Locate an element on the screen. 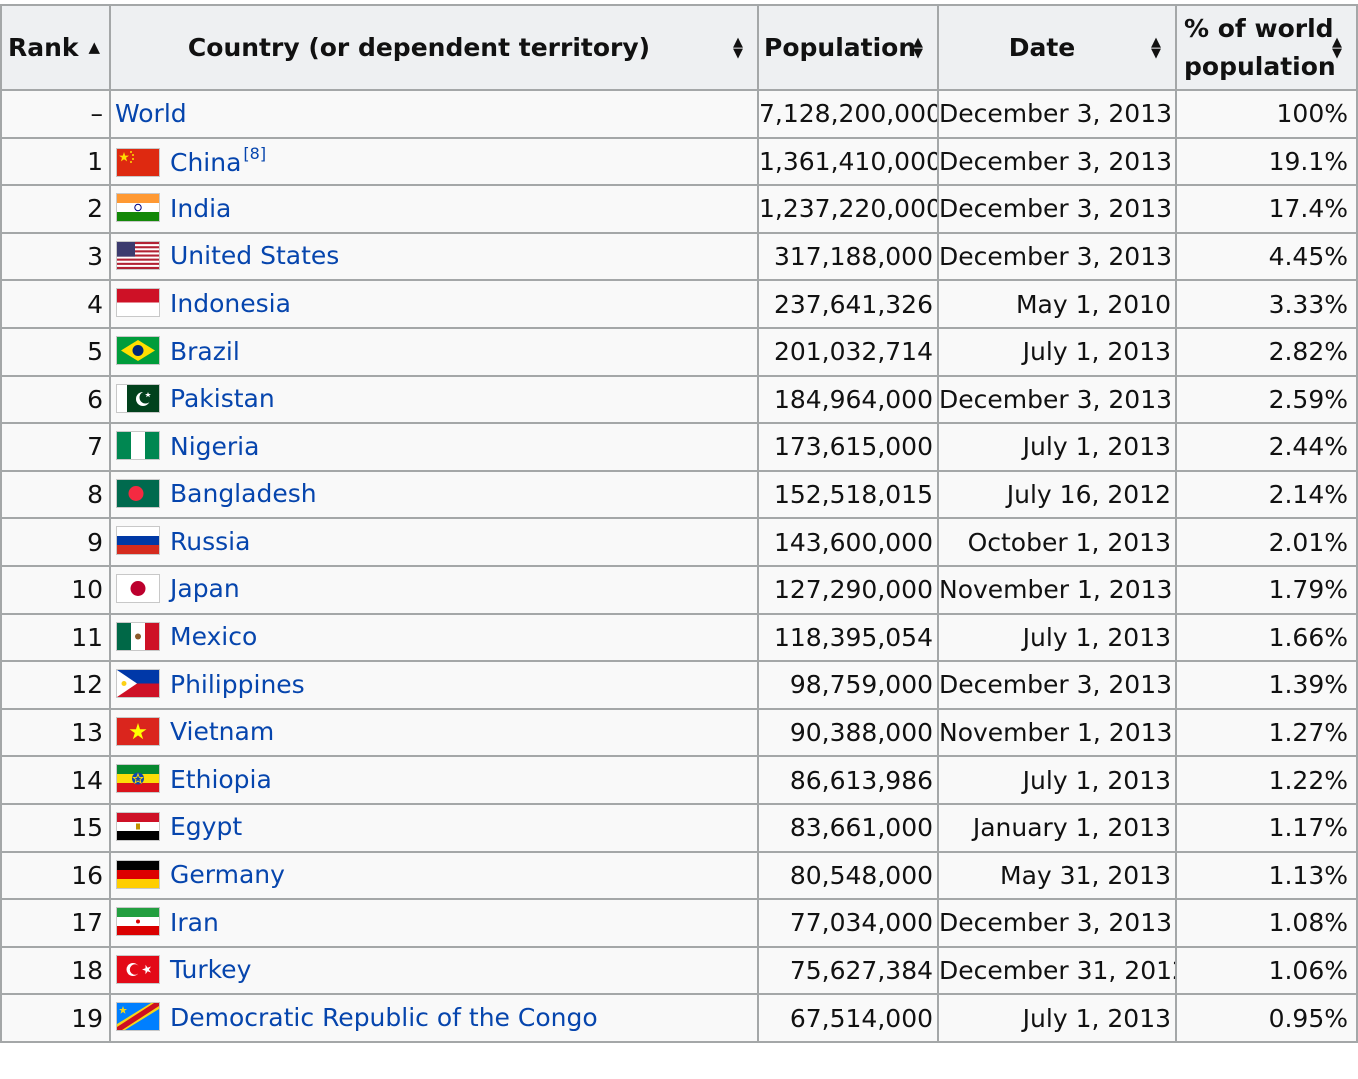  date-cell: December 31, 2012 is located at coordinates (1057, 970).